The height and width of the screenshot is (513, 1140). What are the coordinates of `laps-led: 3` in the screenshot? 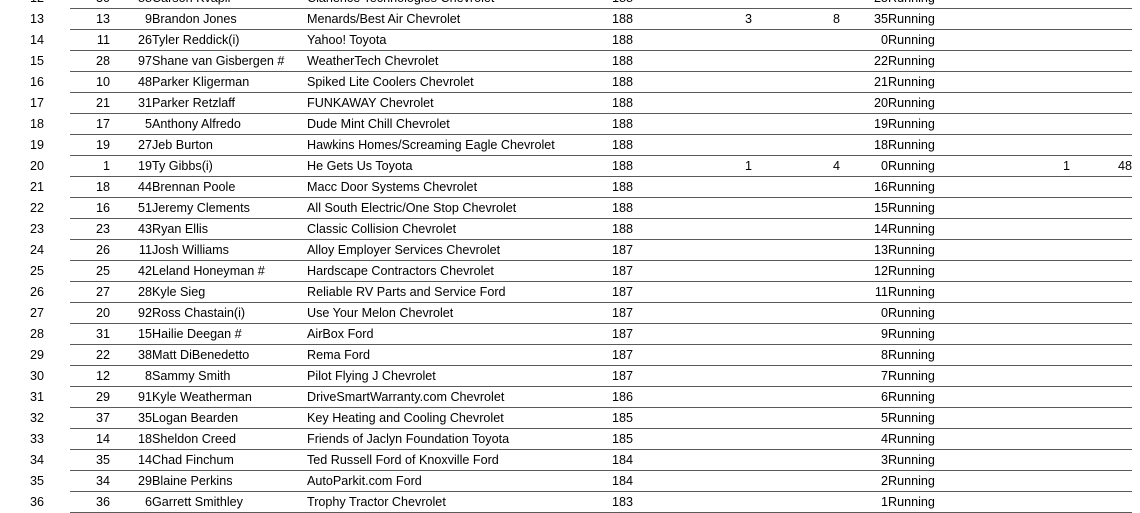 It's located at (707, 19).